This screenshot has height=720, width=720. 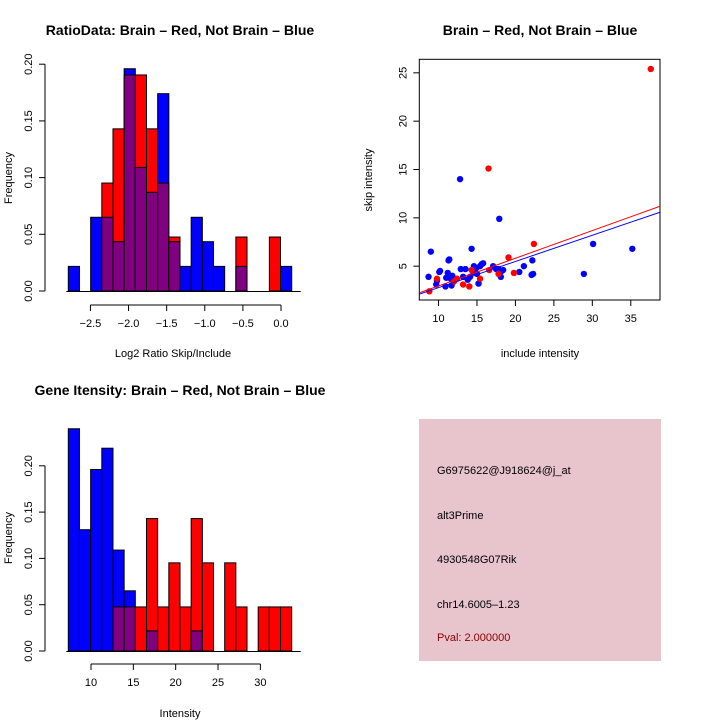 I want to click on y-tick-label: 0.20, so click(x=29, y=465).